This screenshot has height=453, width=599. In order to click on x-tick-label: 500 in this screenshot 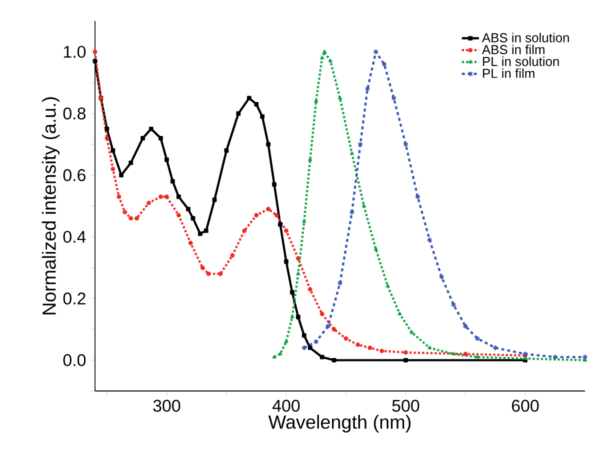, I will do `click(406, 406)`.